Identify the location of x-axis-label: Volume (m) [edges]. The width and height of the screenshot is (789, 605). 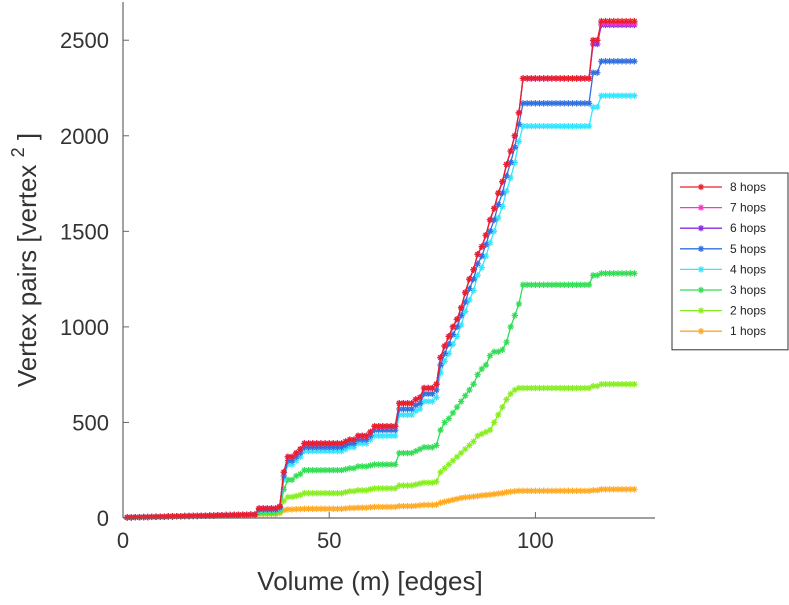
(369, 581).